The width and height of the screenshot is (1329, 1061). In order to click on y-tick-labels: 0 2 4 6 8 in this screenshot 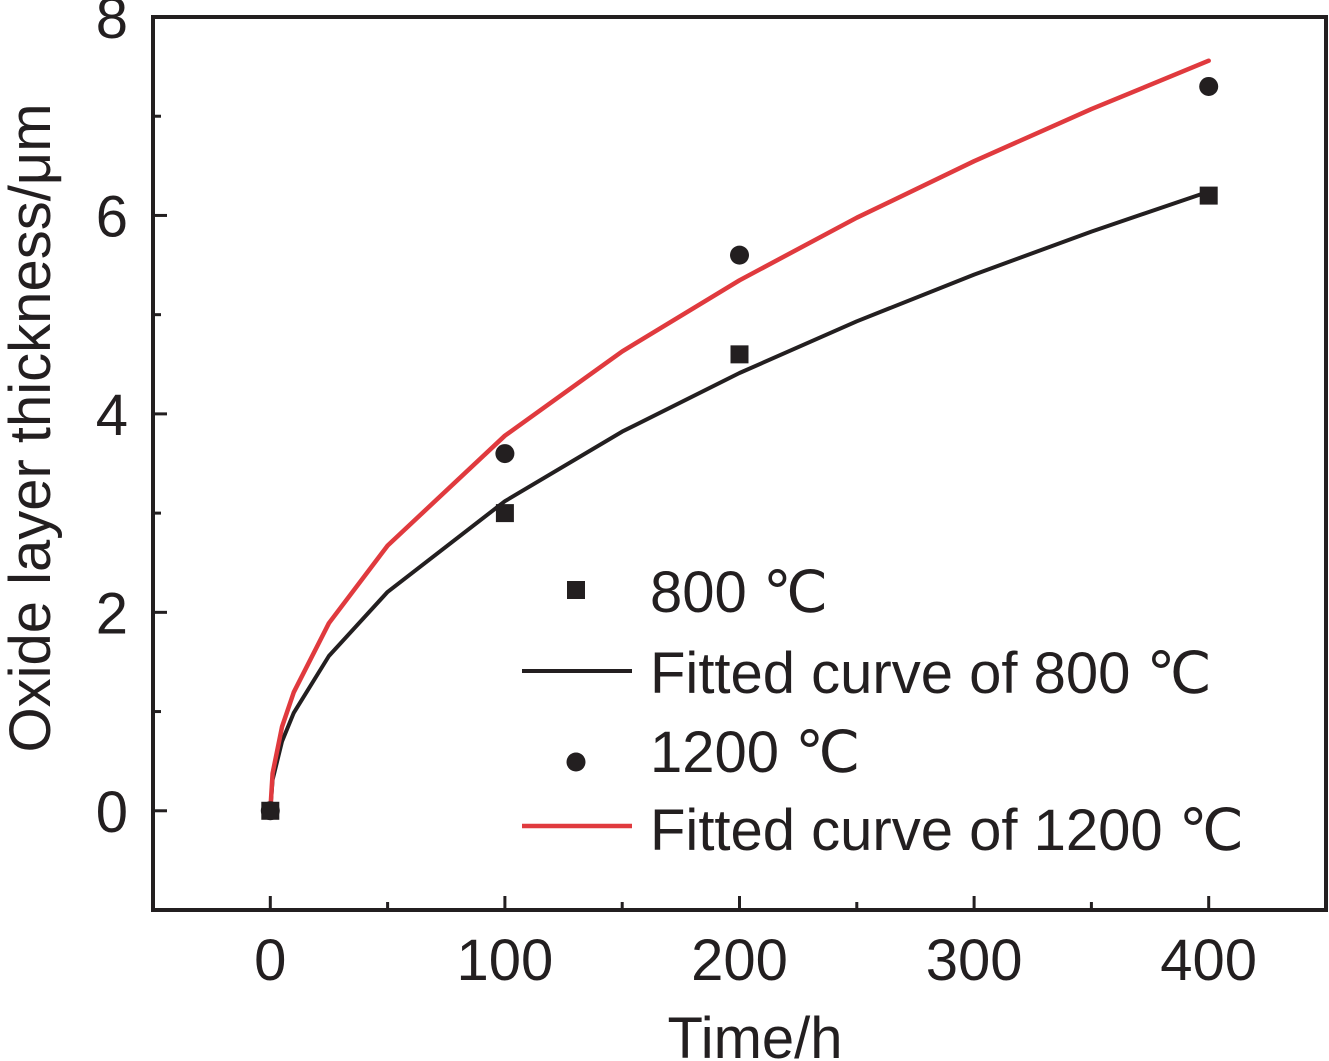, I will do `click(112, 422)`.